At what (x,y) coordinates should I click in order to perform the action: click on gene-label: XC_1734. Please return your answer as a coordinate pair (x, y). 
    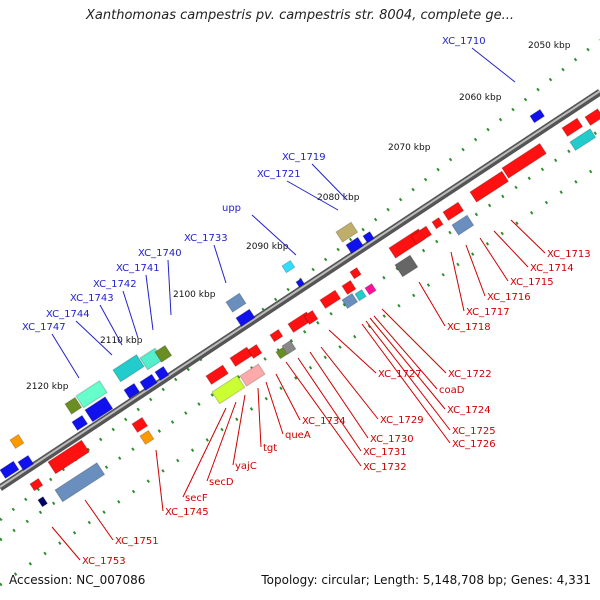
    Looking at the image, I should click on (324, 421).